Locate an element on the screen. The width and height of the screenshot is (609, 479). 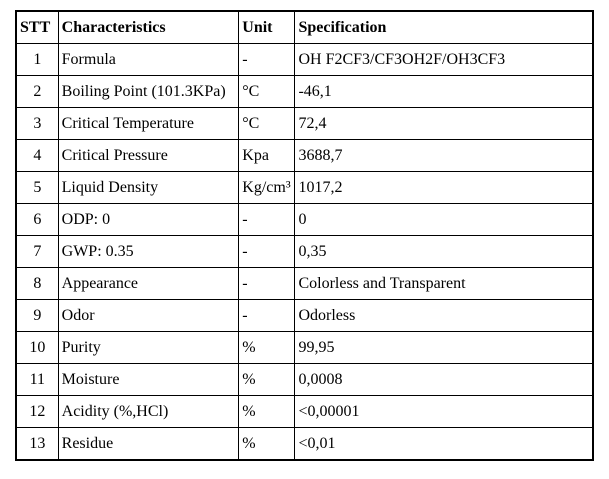
table-header-row: STT Characteristics Unit Specification is located at coordinates (304, 27).